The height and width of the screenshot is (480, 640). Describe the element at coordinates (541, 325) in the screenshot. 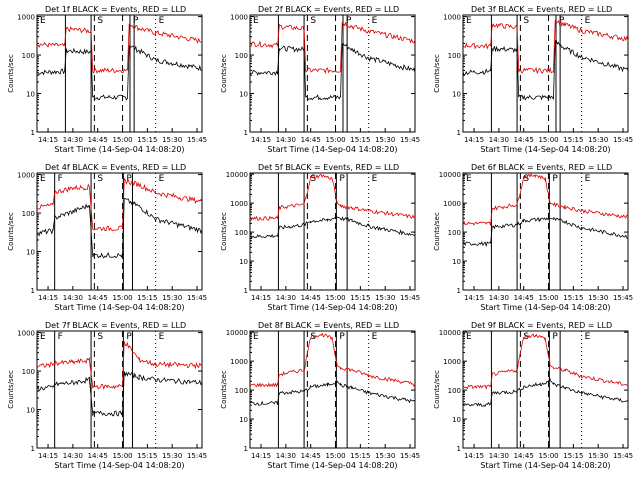

I see `panel-title: Det 9f BLACK = Events, RED = LLD` at that location.